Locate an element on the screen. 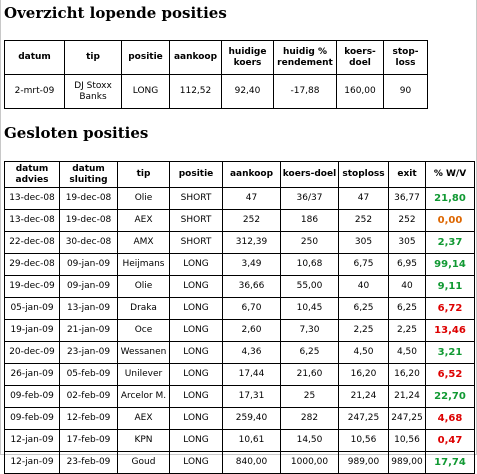 The image size is (477, 474). cell-exit: 4,50 is located at coordinates (407, 352).